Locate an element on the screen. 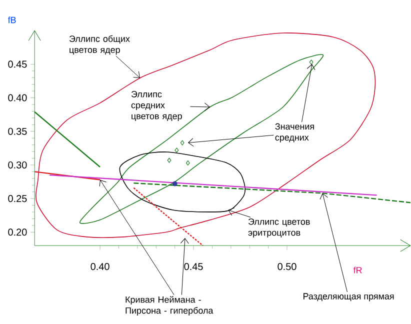 This screenshot has height=324, width=411. annotation: Кривая Неймана - Пирсона - гипербола is located at coordinates (170, 306).